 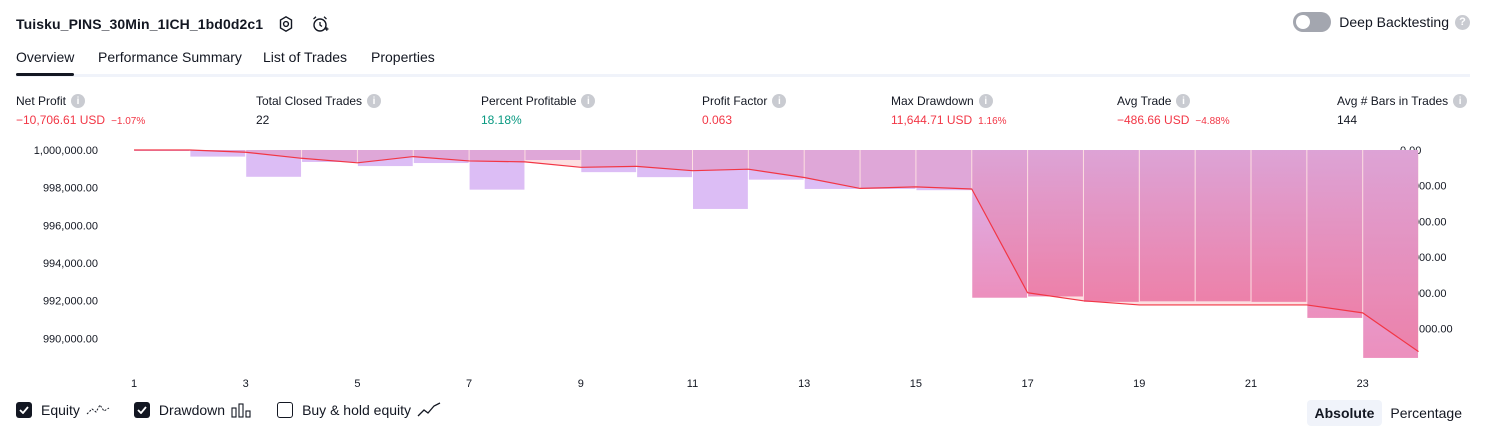 What do you see at coordinates (309, 101) in the screenshot?
I see `metric-label: Total Closed Trades` at bounding box center [309, 101].